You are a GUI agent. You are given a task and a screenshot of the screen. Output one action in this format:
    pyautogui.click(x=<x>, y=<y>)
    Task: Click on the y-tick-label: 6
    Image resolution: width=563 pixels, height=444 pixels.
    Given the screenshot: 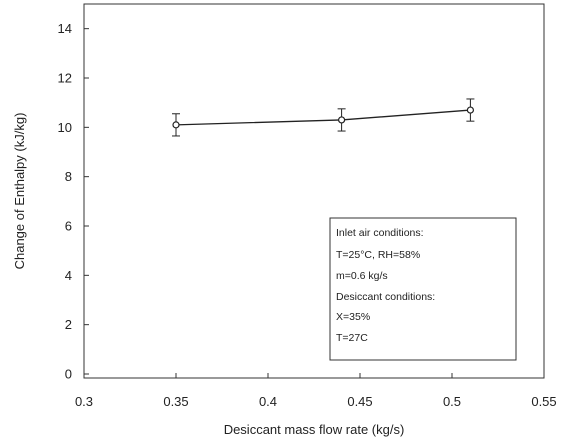 What is the action you would take?
    pyautogui.click(x=68, y=226)
    